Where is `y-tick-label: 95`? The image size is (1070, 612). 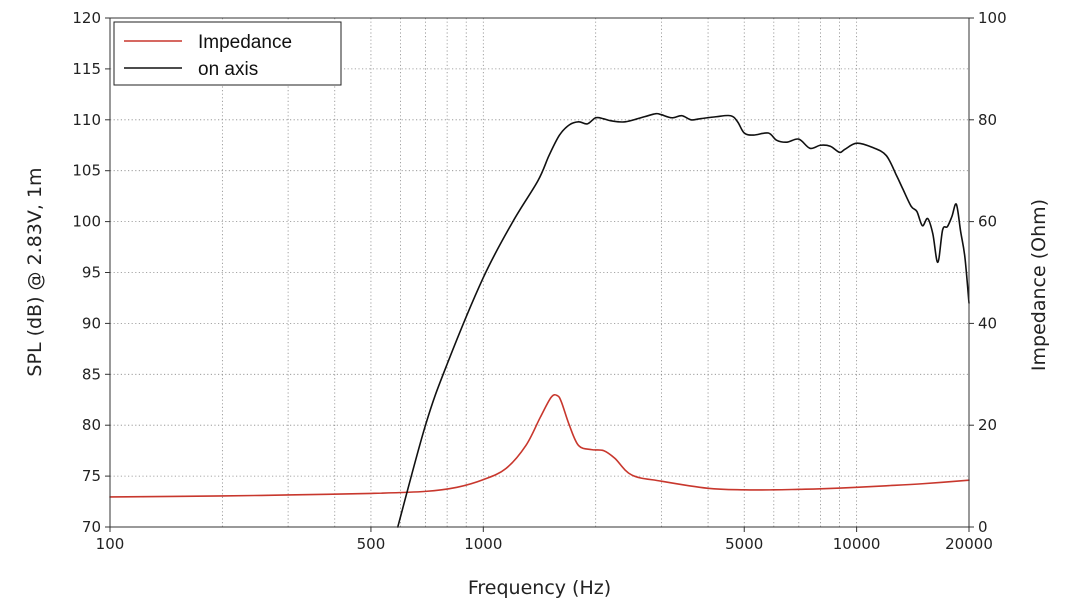
y-tick-label: 95 is located at coordinates (91, 273).